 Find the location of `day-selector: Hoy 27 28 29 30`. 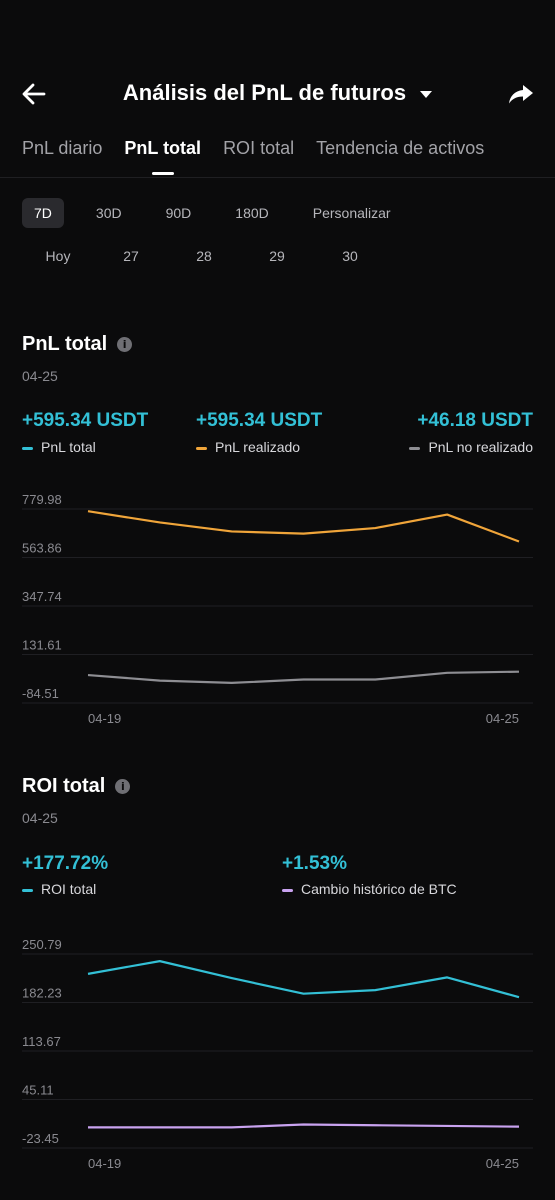

day-selector: Hoy 27 28 29 30 is located at coordinates (277, 258).